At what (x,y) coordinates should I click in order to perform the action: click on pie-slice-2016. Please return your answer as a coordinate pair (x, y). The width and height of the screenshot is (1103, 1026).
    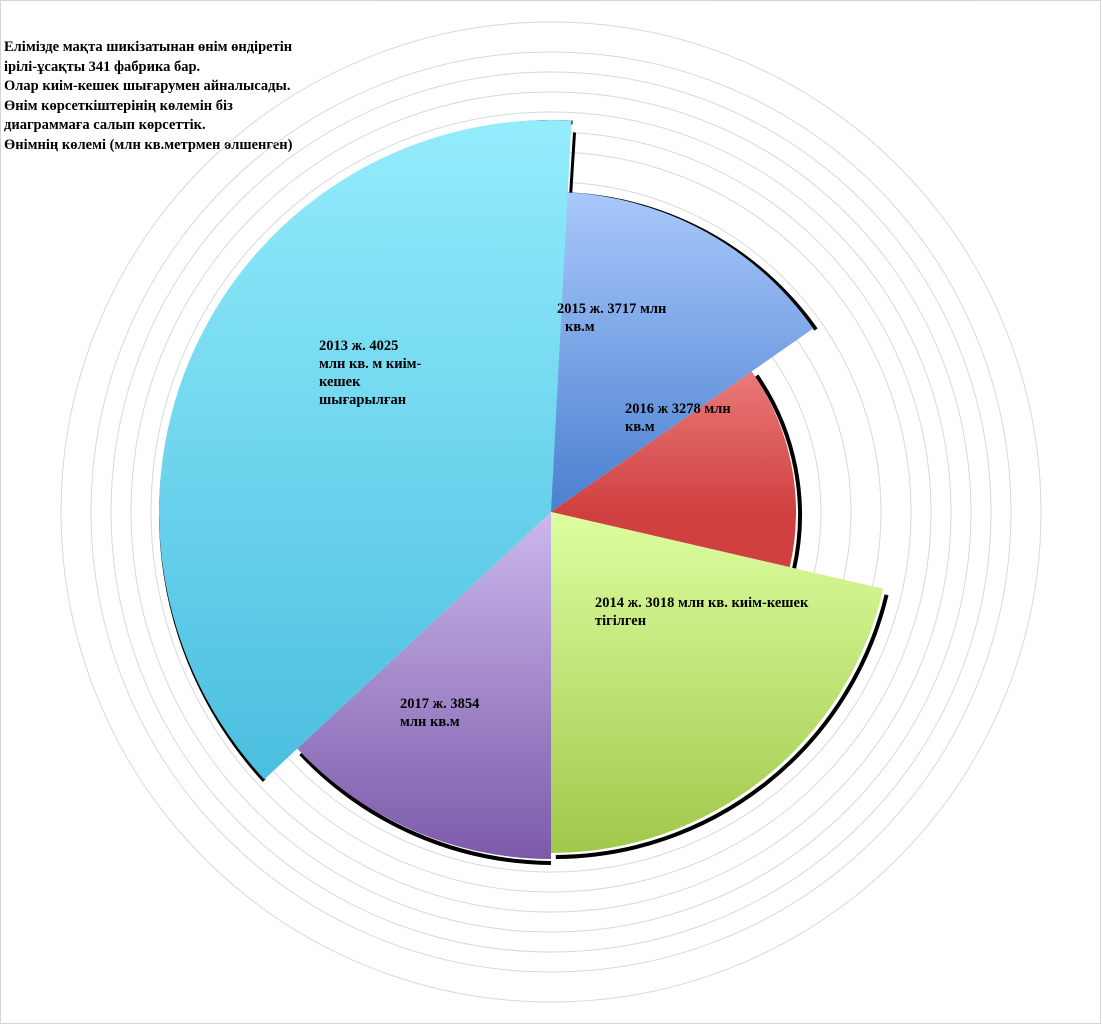
    Looking at the image, I should click on (673, 469).